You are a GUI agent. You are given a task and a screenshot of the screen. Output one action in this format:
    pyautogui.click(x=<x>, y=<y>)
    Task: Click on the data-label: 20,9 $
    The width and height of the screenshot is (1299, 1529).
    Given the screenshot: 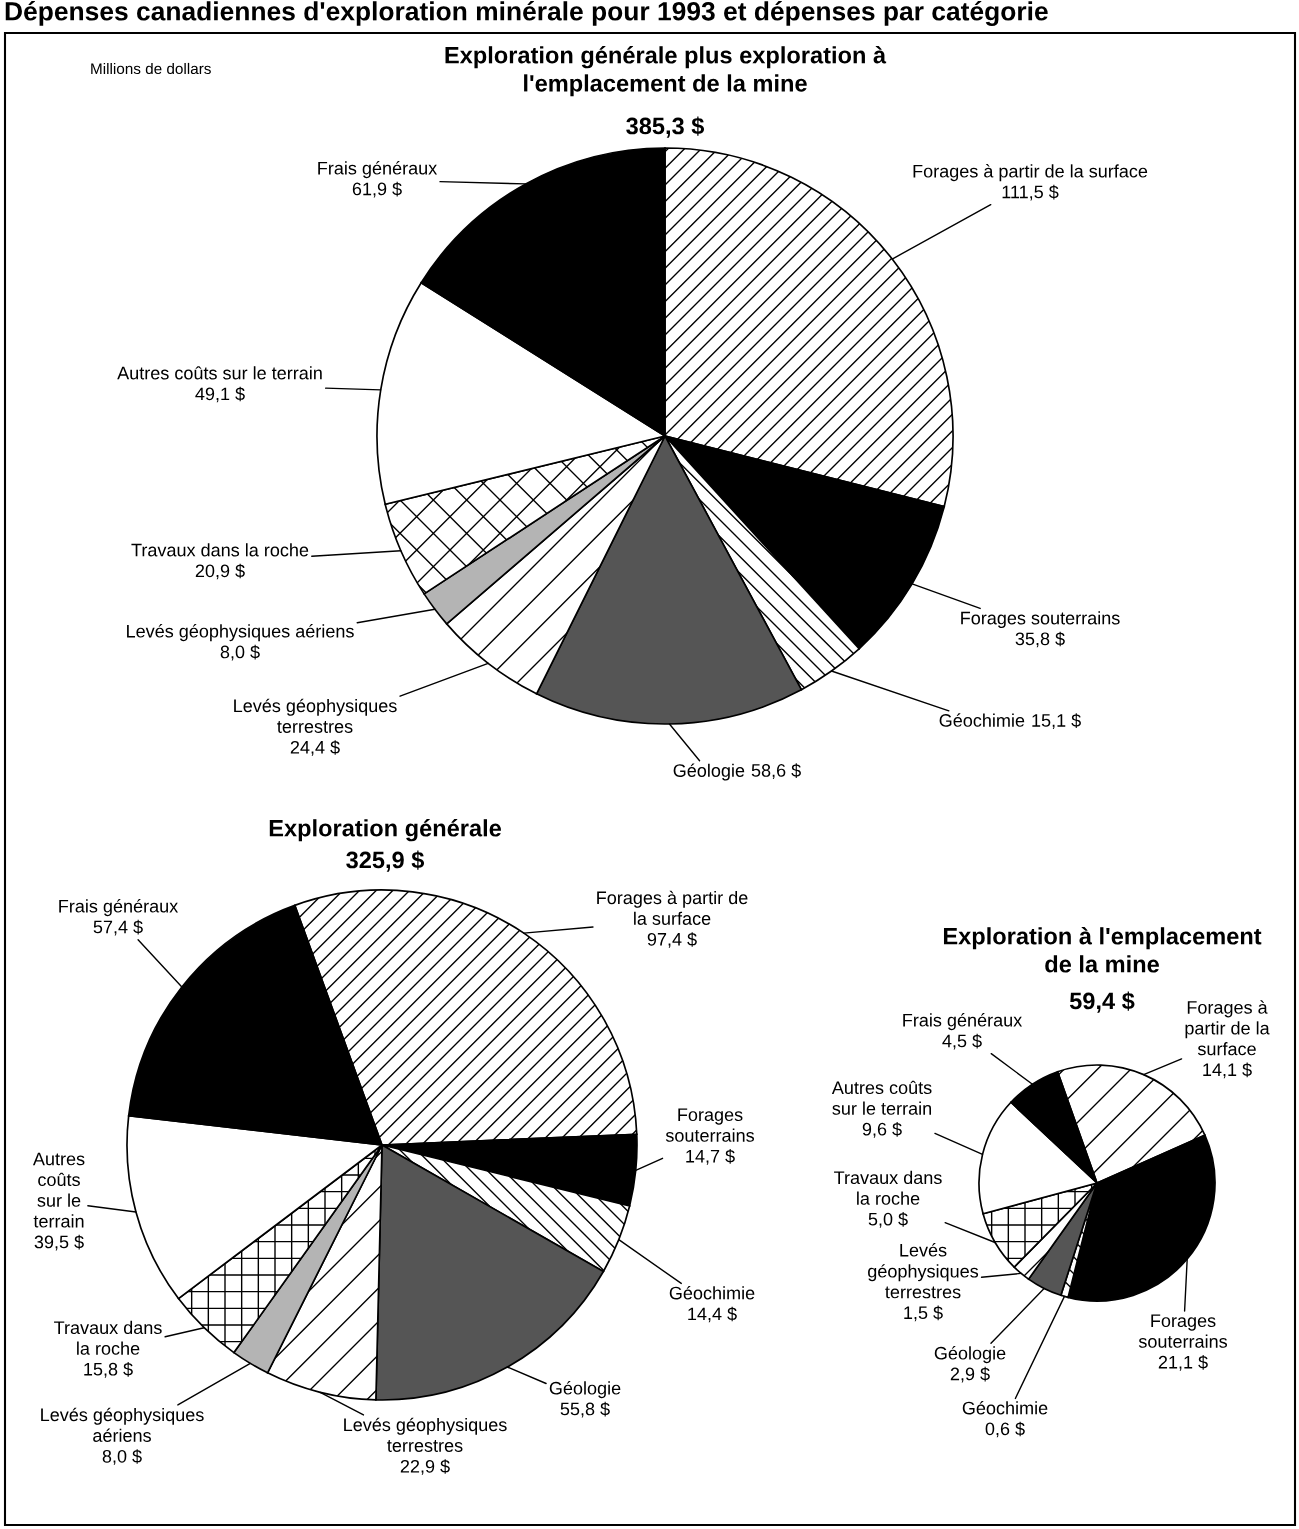 What is the action you would take?
    pyautogui.click(x=220, y=571)
    